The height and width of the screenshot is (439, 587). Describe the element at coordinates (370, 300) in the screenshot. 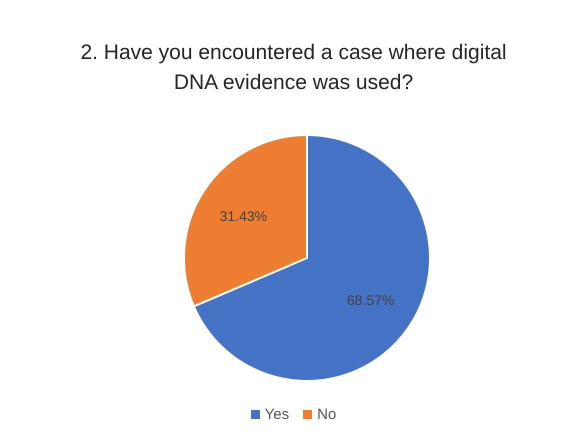

I see `data-label: 68.57%` at that location.